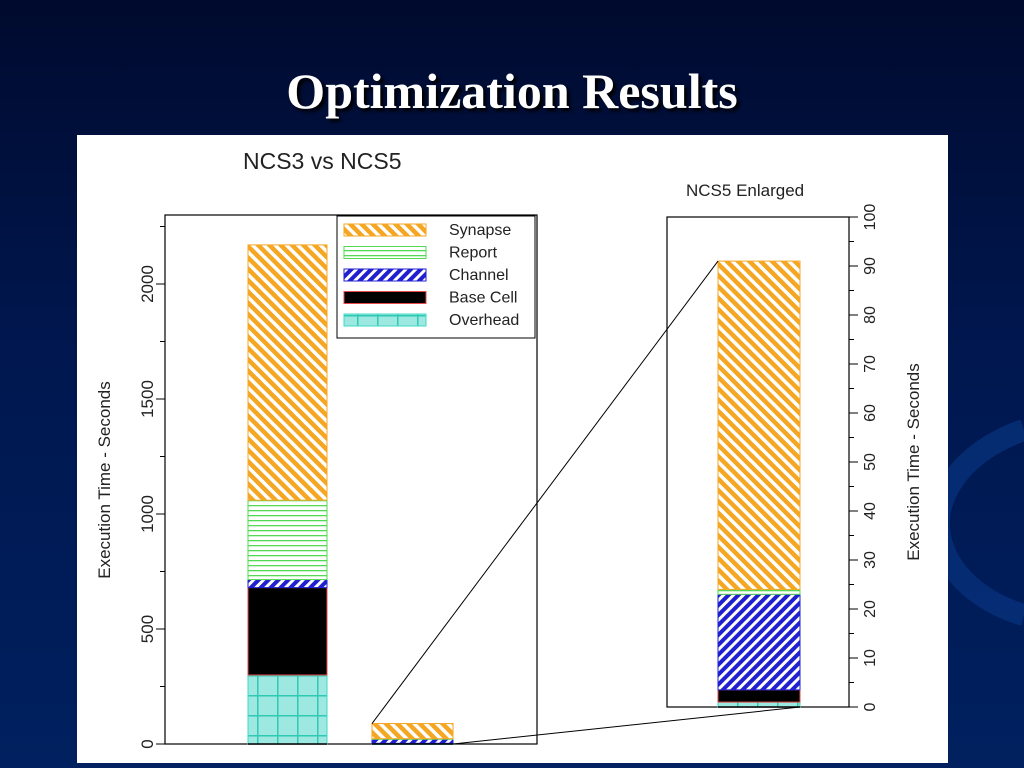  What do you see at coordinates (759, 642) in the screenshot?
I see `zoom-bar-segment-channel` at bounding box center [759, 642].